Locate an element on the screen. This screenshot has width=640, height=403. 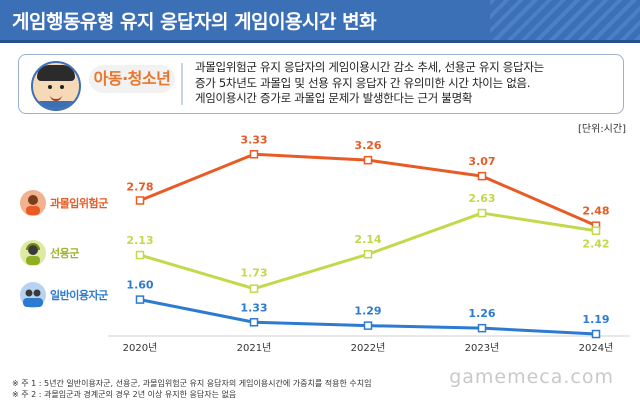
legend-label: 과몰입위험군 is located at coordinates (79, 203).